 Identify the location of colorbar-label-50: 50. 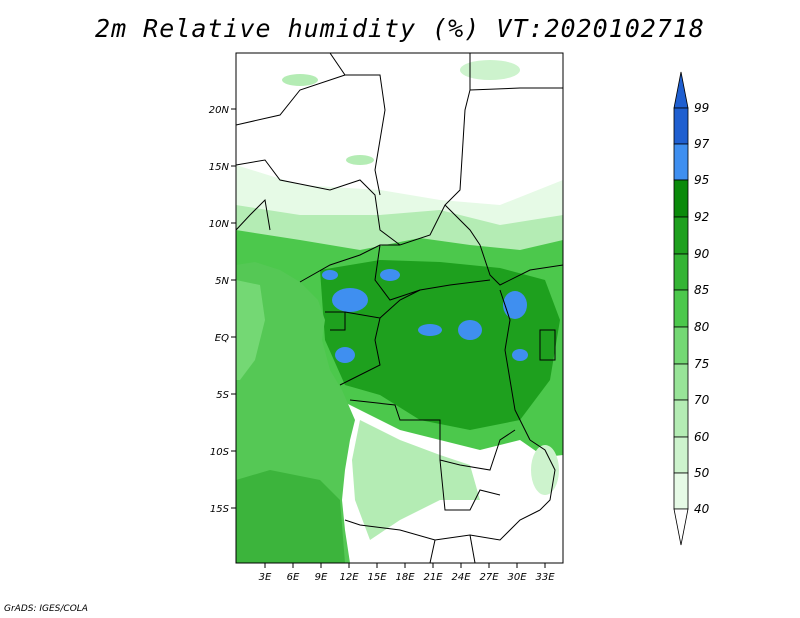
(702, 473).